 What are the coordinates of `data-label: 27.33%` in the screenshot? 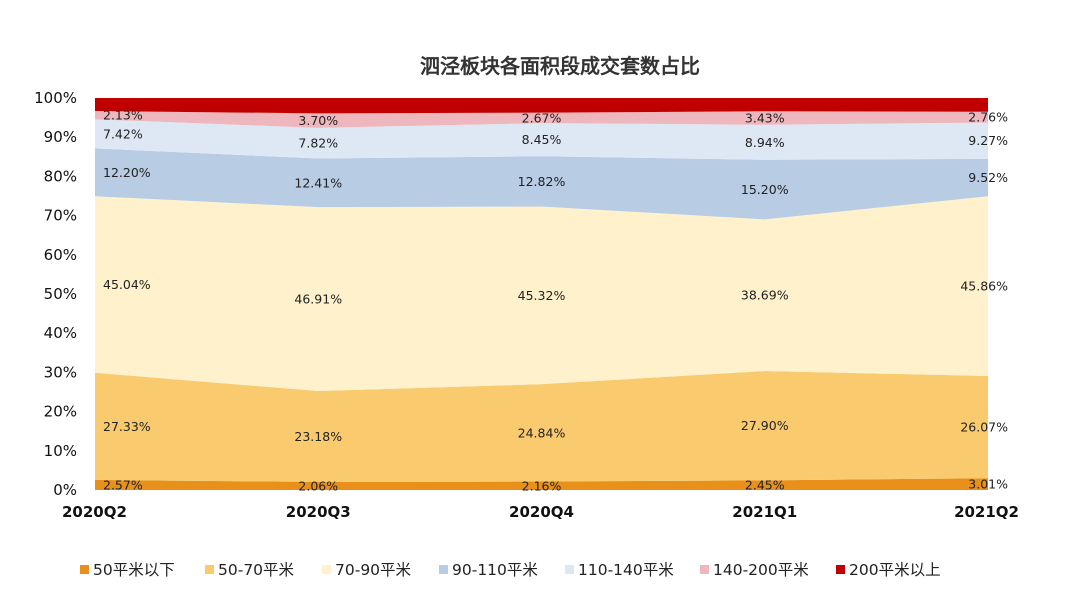 It's located at (127, 426).